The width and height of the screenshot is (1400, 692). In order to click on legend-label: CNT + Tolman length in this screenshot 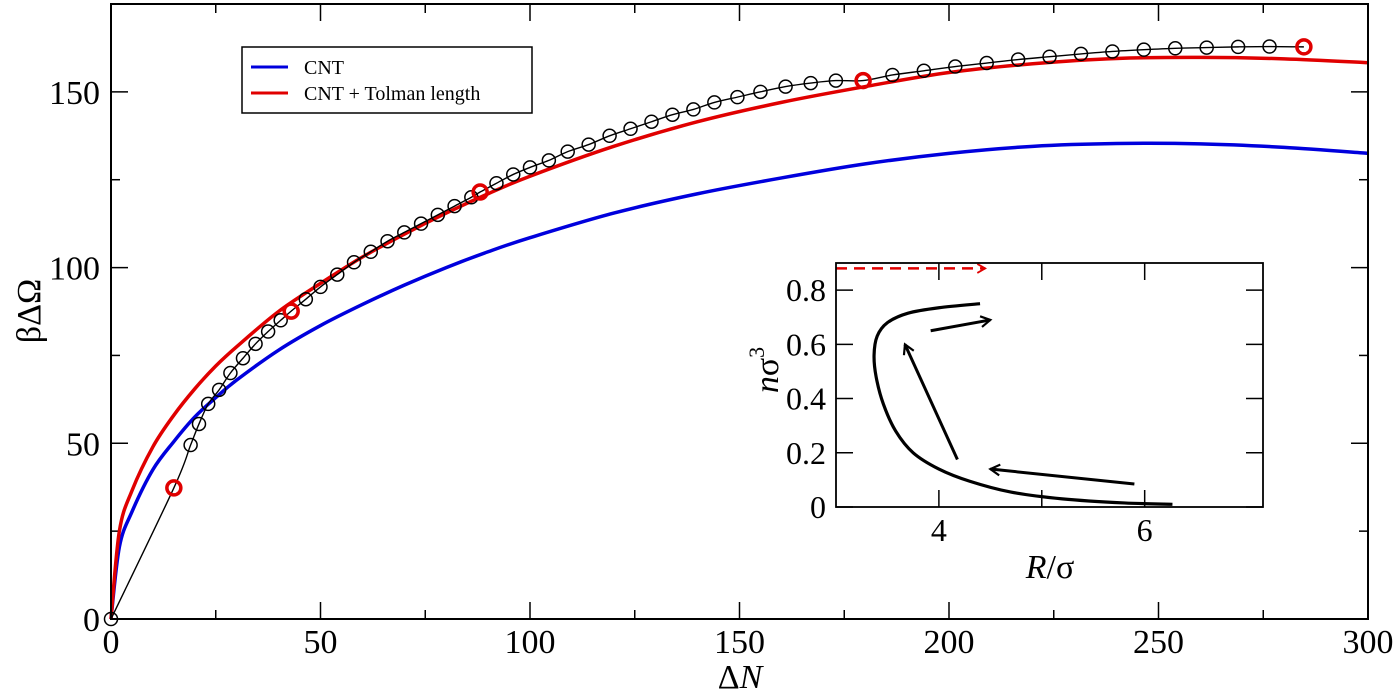, I will do `click(392, 94)`.